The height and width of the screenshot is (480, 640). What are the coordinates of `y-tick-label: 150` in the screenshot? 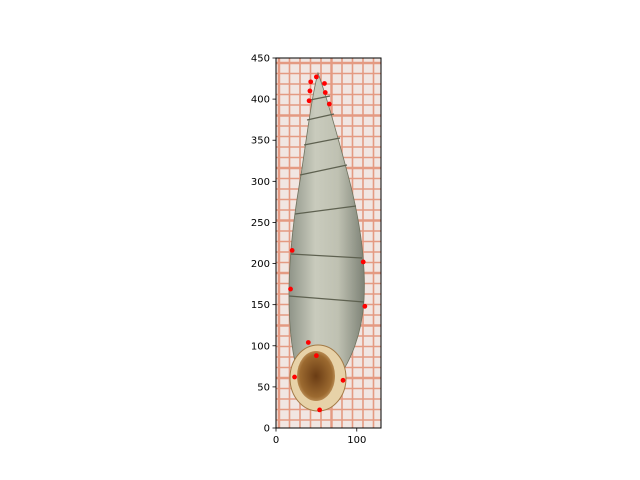 It's located at (260, 305).